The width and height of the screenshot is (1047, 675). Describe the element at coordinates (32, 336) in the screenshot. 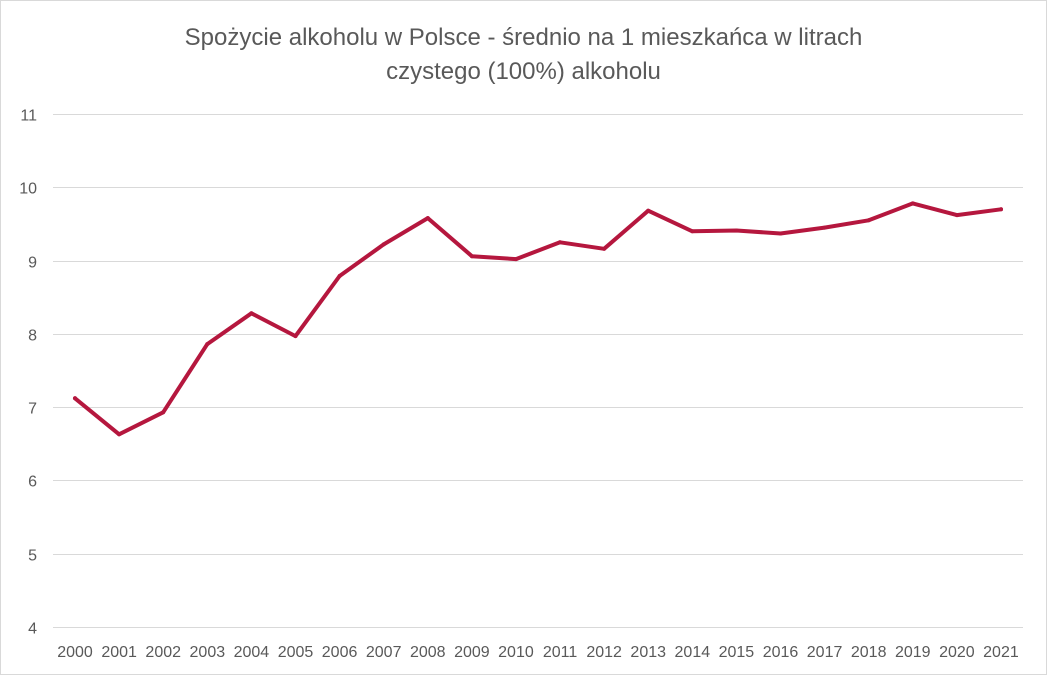

I see `y-tick-label: 8` at that location.